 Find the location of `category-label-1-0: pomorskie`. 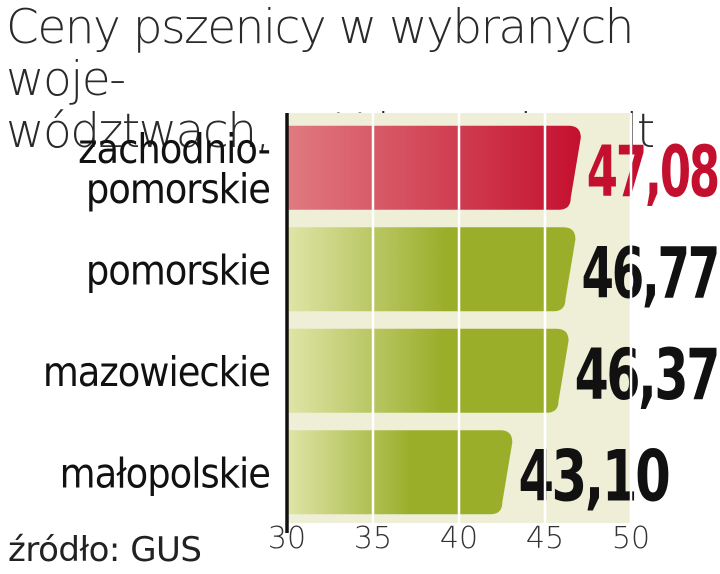

category-label-1-0: pomorskie is located at coordinates (178, 270).